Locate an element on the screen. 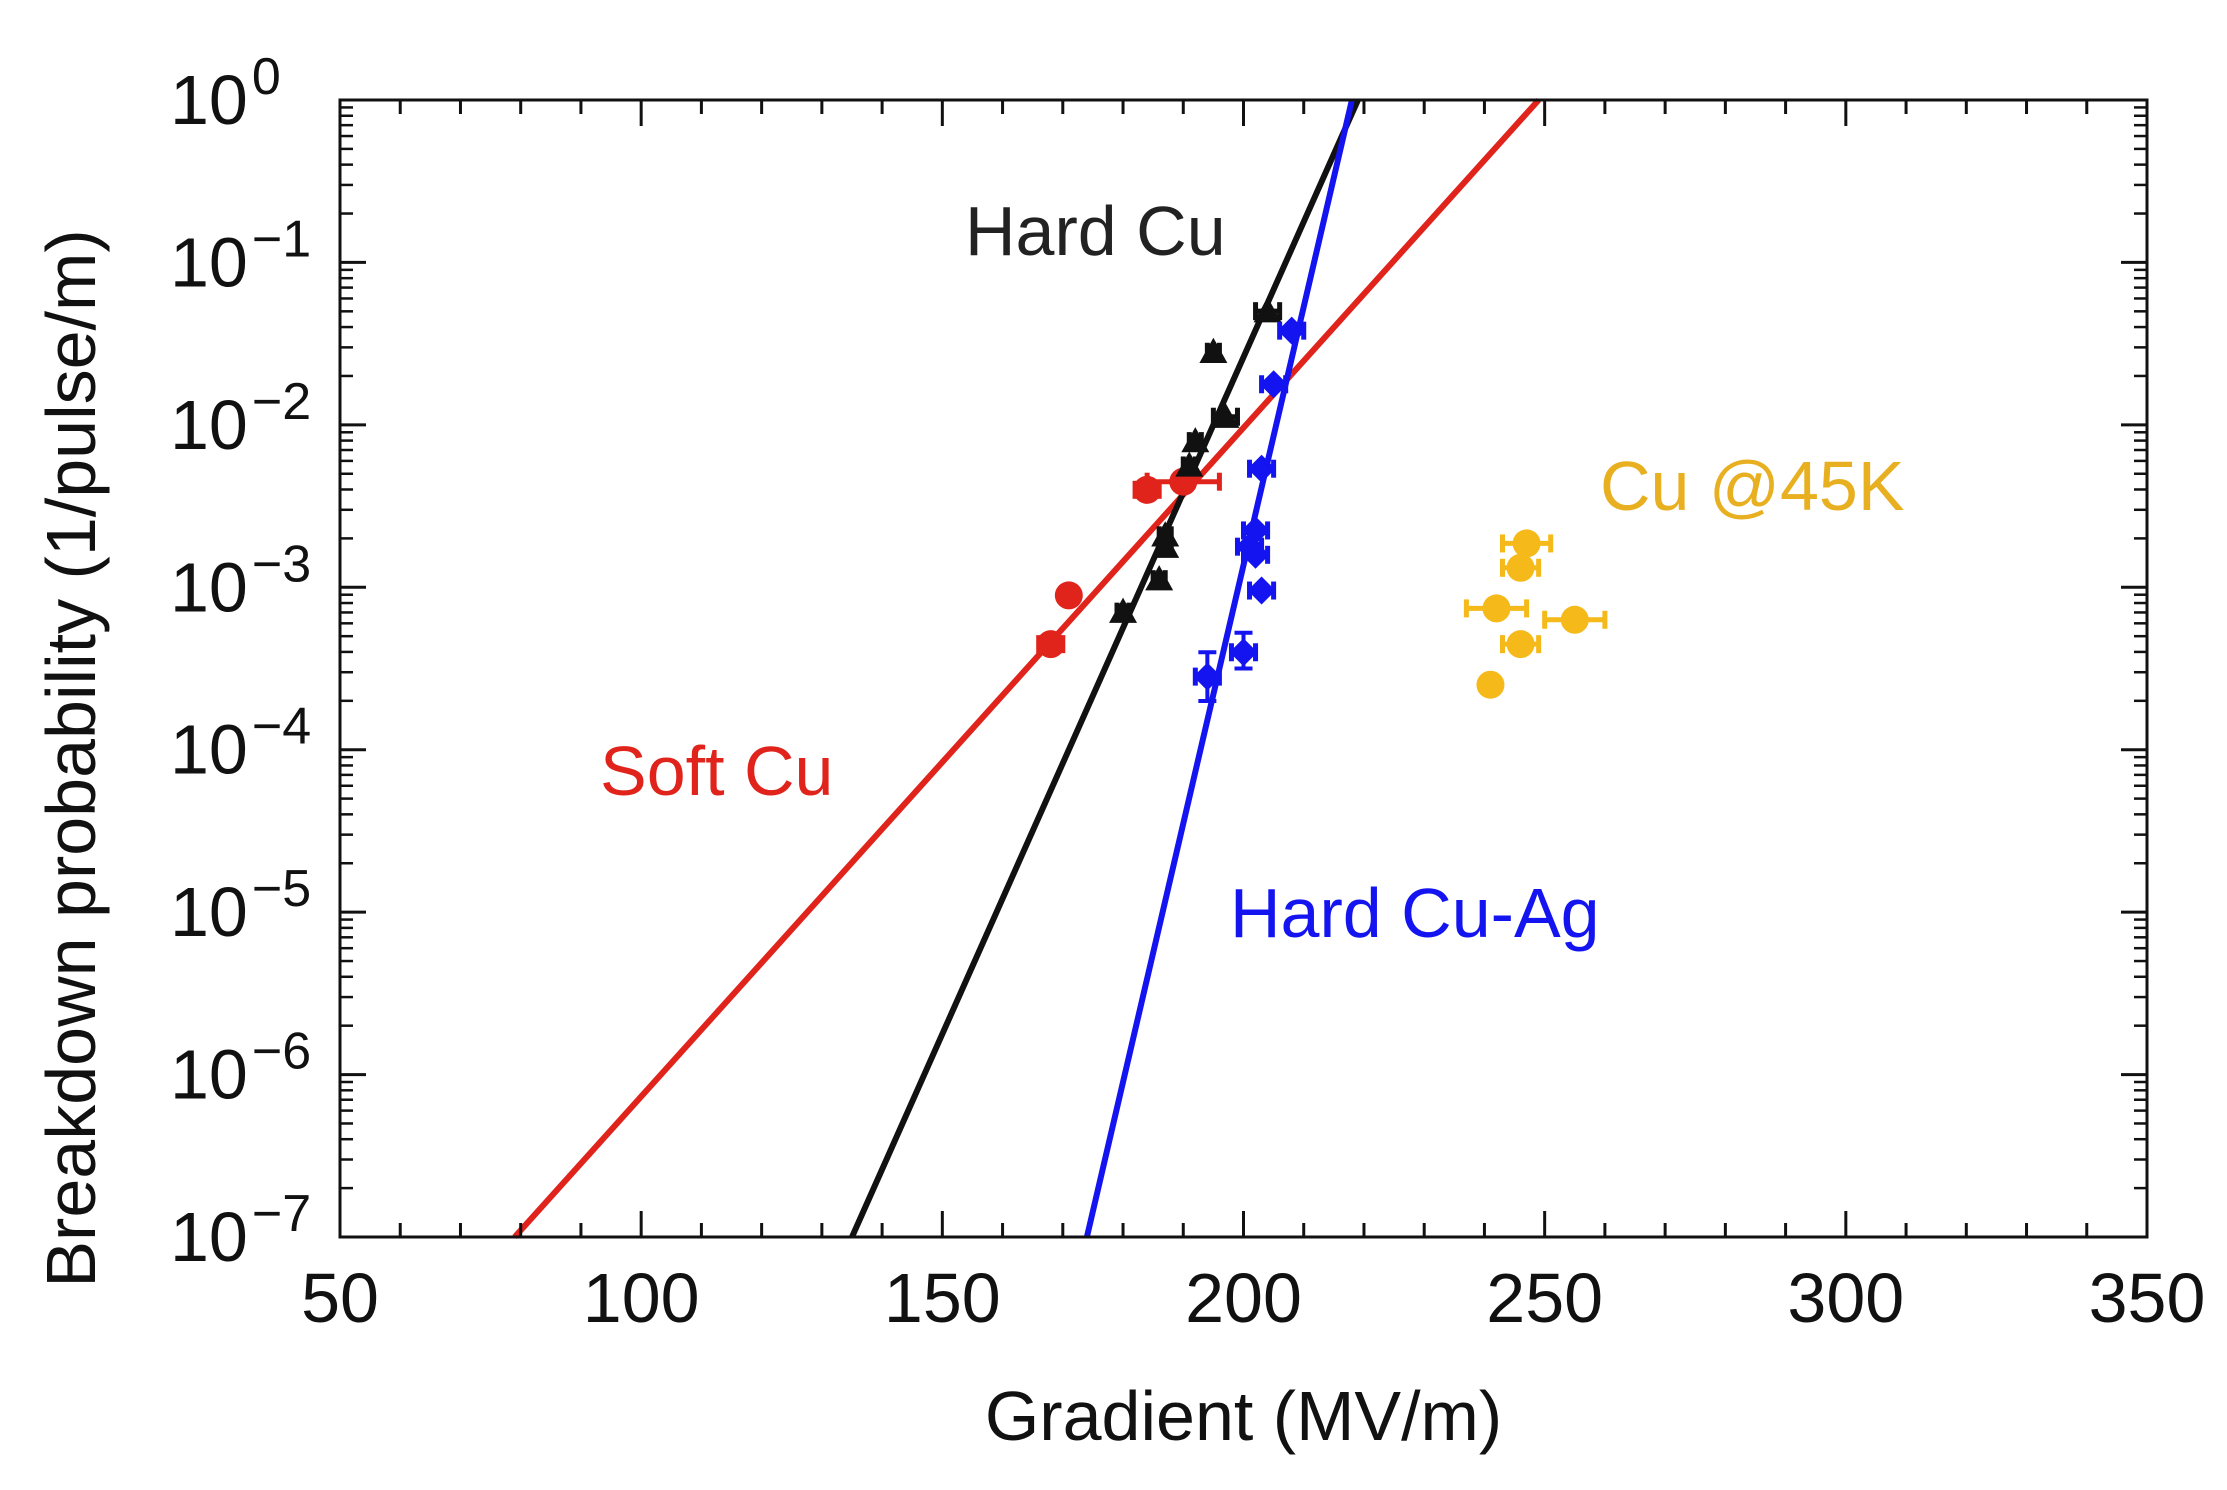 The height and width of the screenshot is (1490, 2227). y-tick-label: 10⁻³ is located at coordinates (240, 580).